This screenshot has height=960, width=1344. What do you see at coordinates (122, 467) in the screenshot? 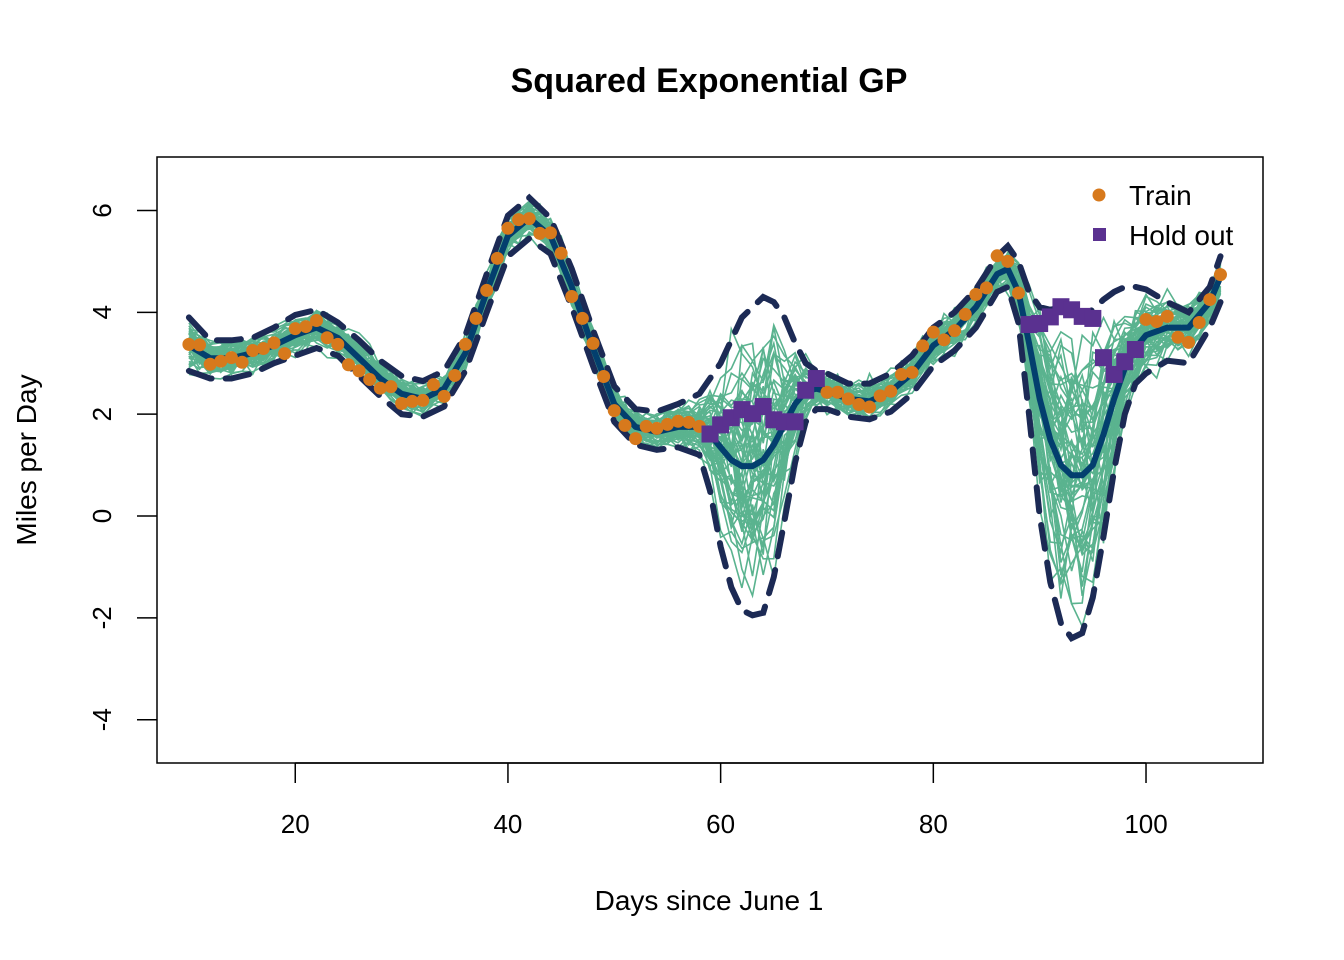
I see `y-axis: -4 -2 0 2 4 6` at bounding box center [122, 467].